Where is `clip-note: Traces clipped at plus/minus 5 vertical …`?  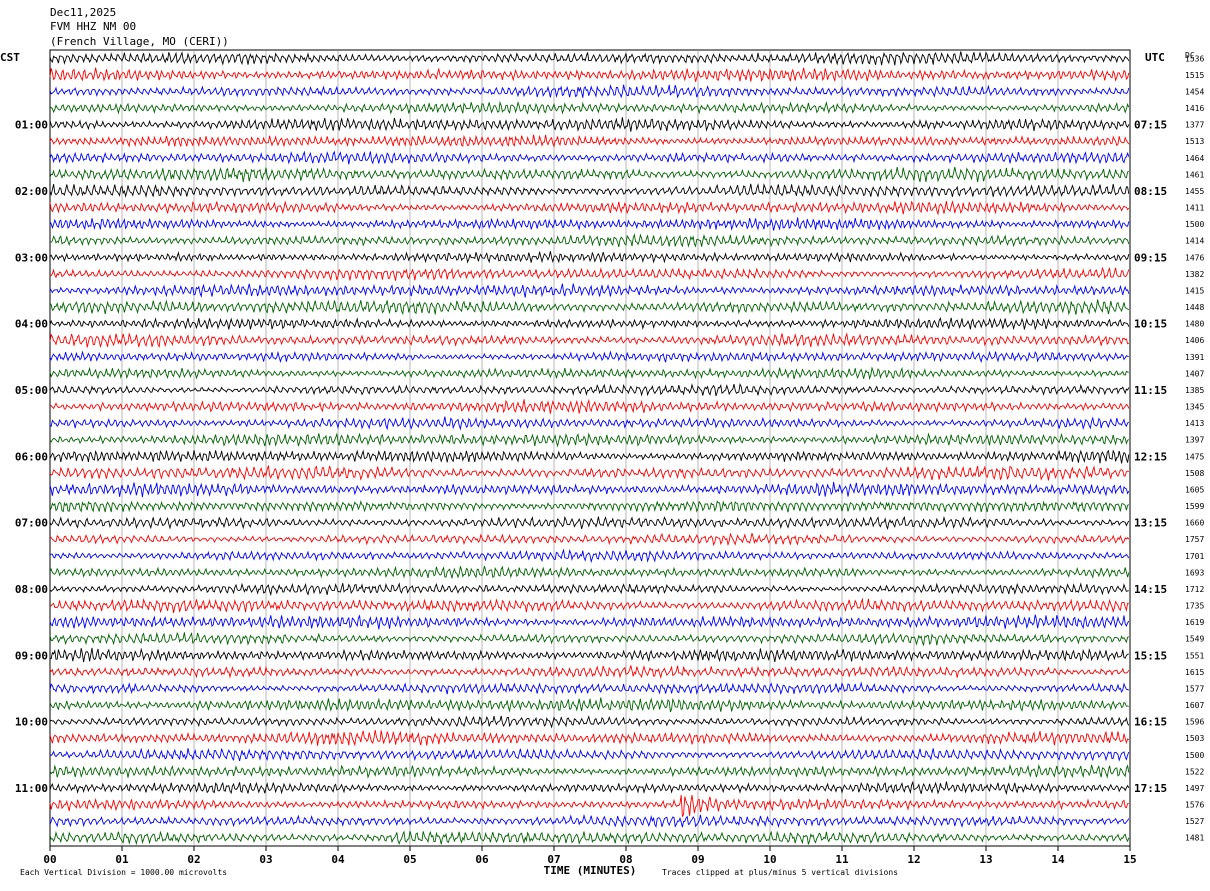
clip-note: Traces clipped at plus/minus 5 vertical … is located at coordinates (780, 872).